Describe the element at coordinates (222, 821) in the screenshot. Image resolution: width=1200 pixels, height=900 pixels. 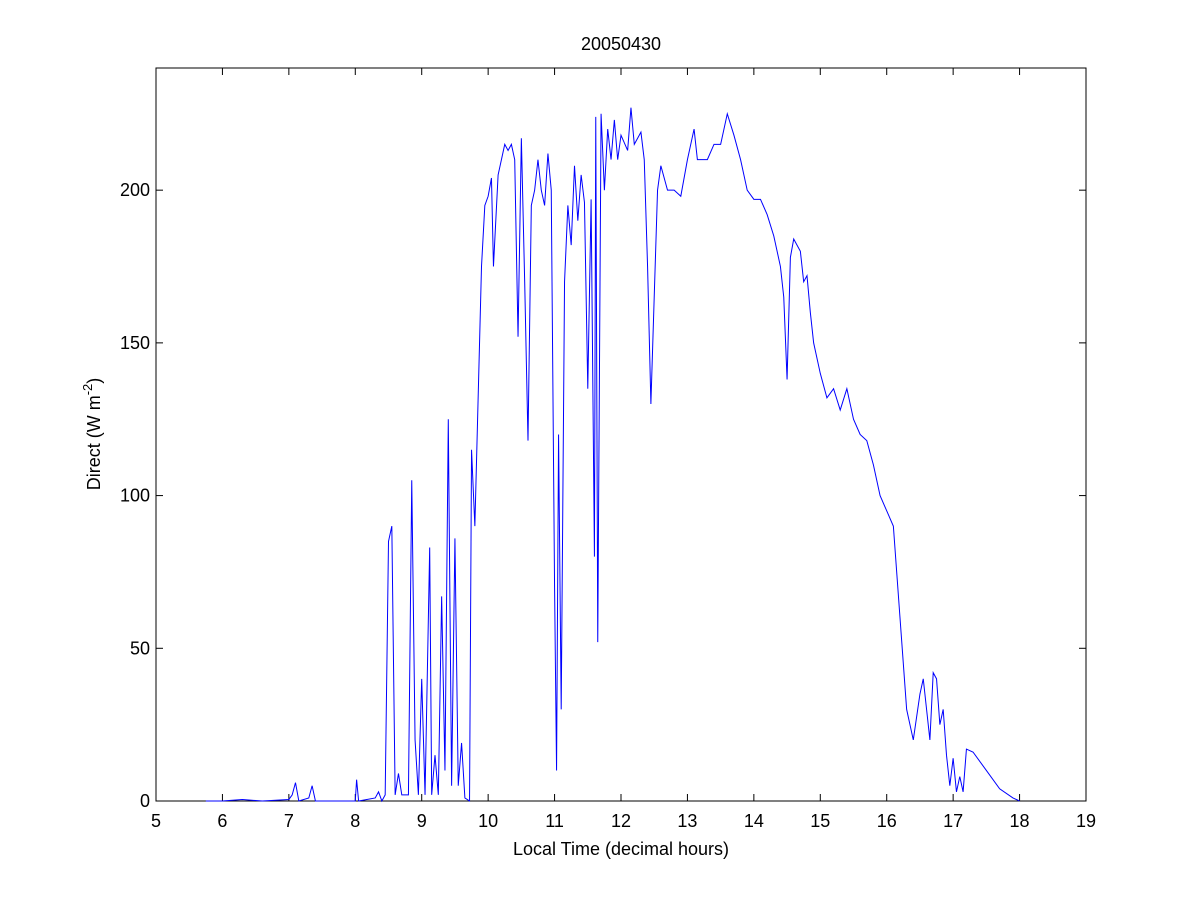
I see `x-tick-label: 6` at that location.